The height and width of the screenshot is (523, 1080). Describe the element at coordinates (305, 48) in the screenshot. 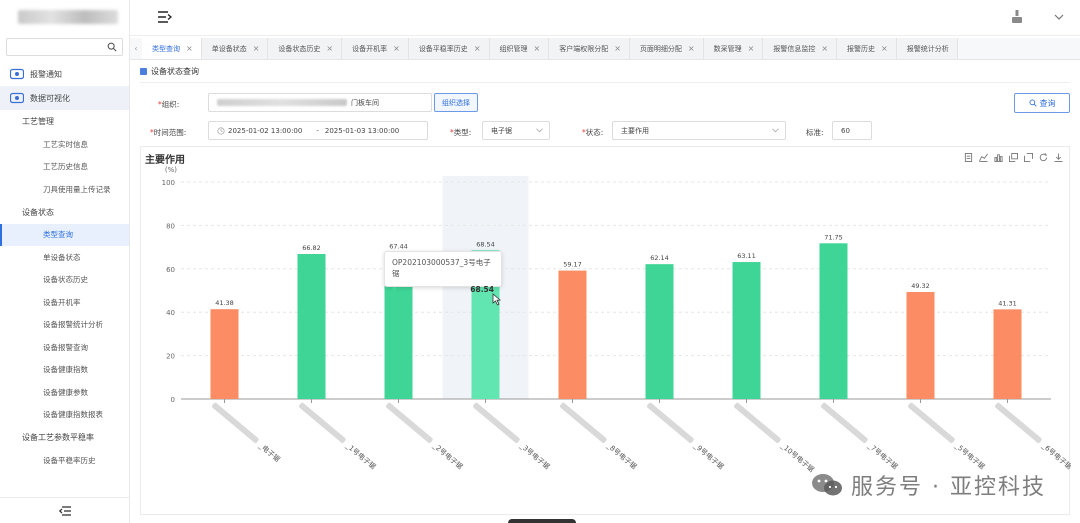

I see `tab-2: 设备状态历史 ×` at that location.